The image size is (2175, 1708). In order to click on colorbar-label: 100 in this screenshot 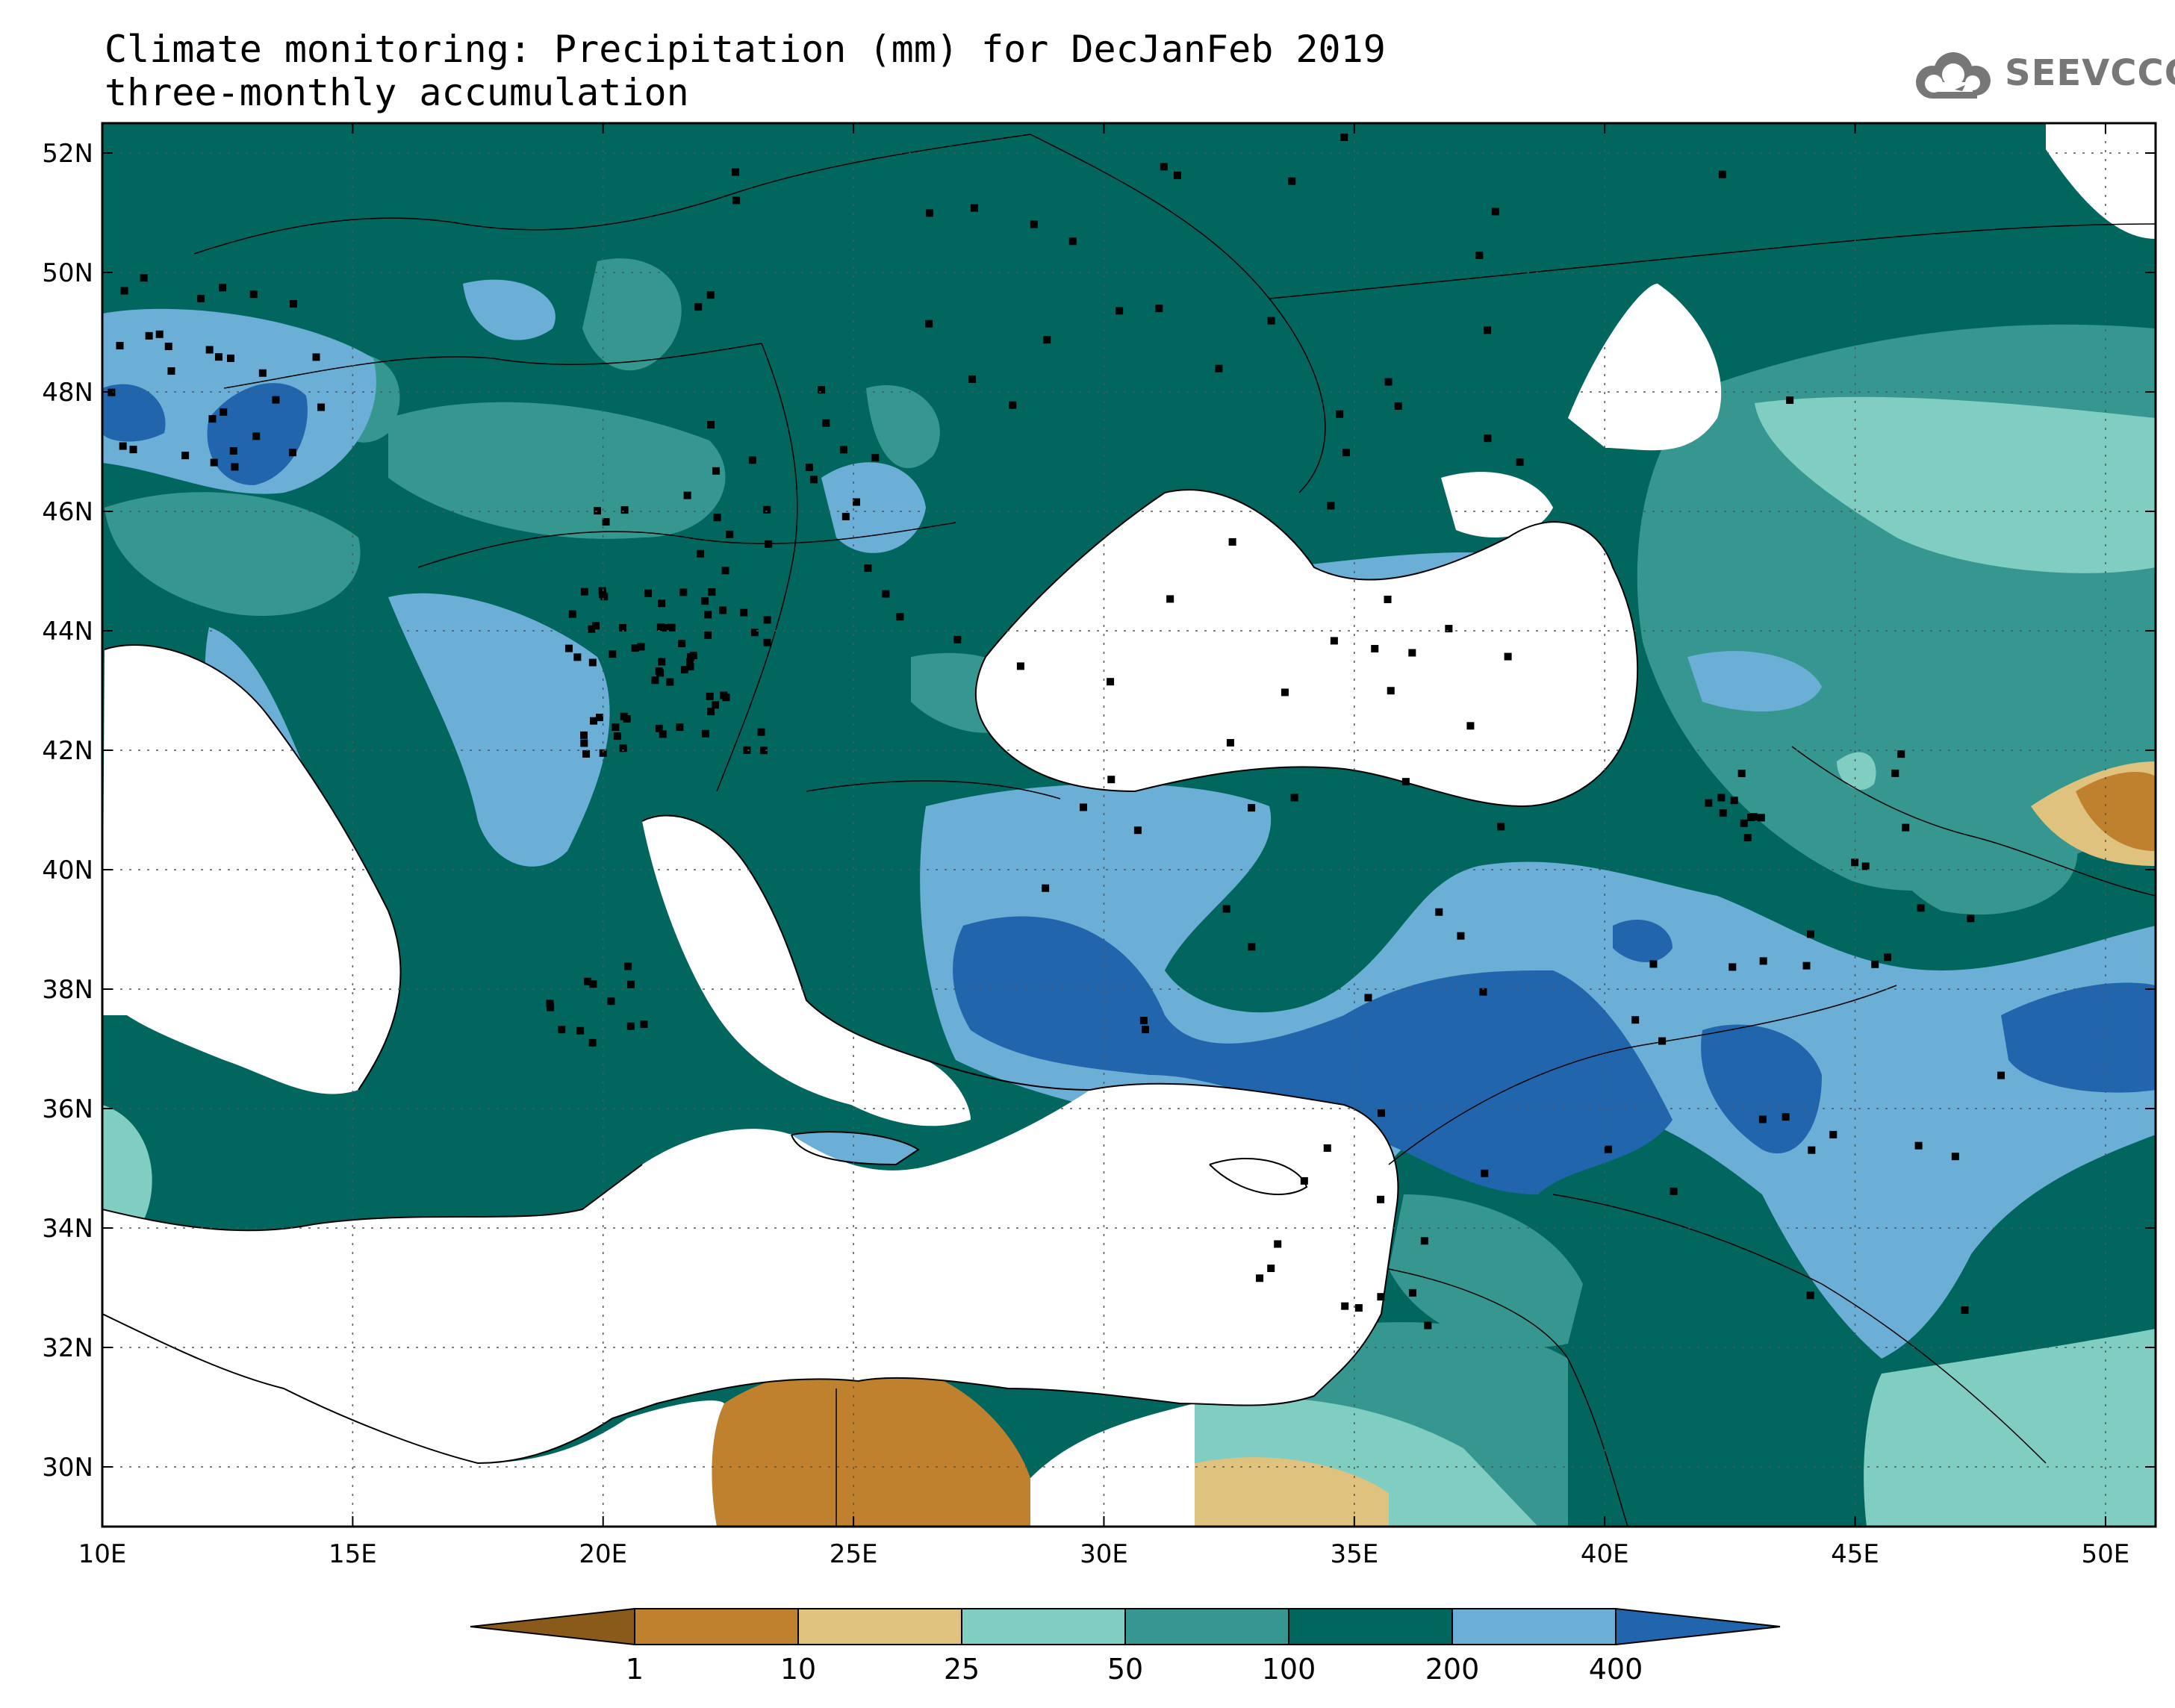, I will do `click(1289, 1669)`.